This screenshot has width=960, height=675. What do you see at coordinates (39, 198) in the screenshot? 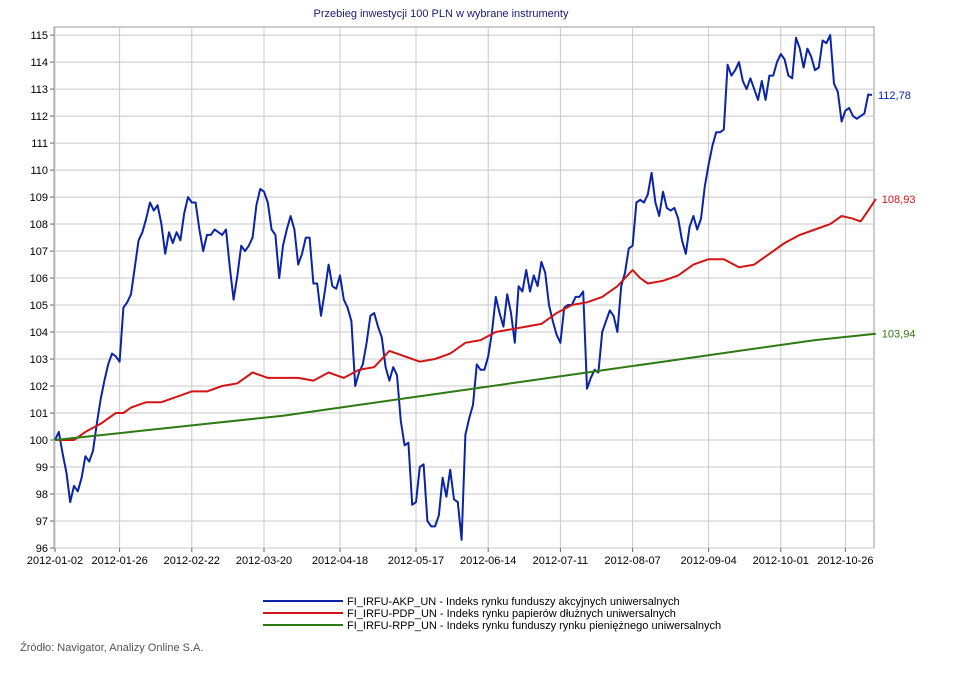
I see `y-tick-label: 109` at bounding box center [39, 198].